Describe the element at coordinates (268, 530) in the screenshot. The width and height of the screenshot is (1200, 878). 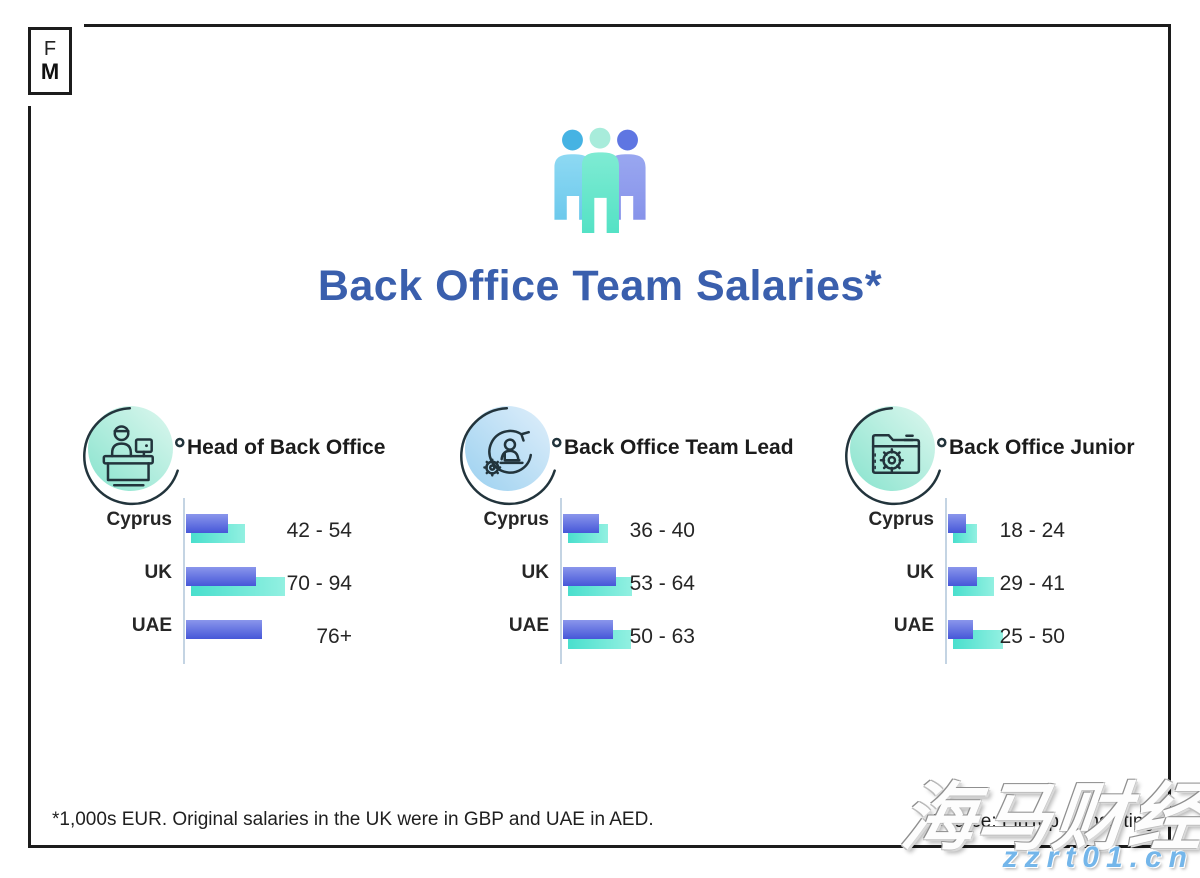
I see `chart-row-cyprus: Cyprus 42 - 54` at that location.